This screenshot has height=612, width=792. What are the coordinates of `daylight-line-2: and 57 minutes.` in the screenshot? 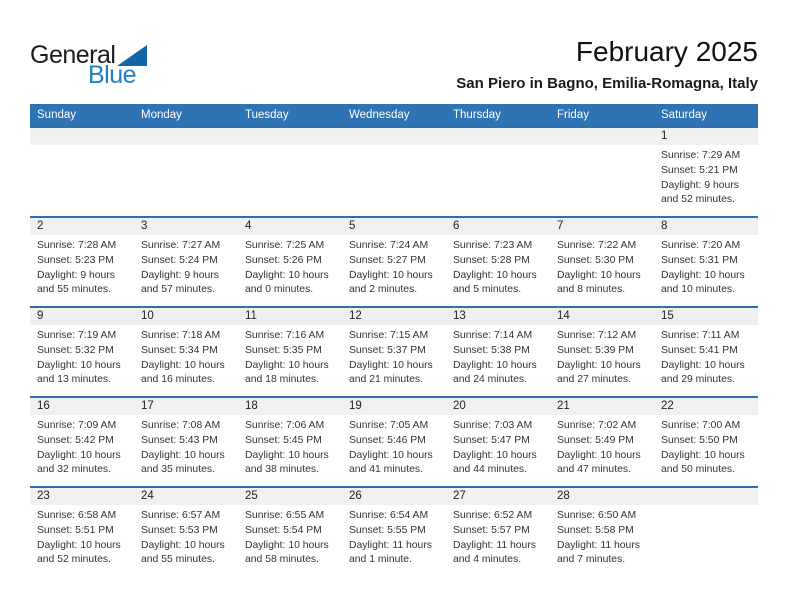 It's located at (178, 290).